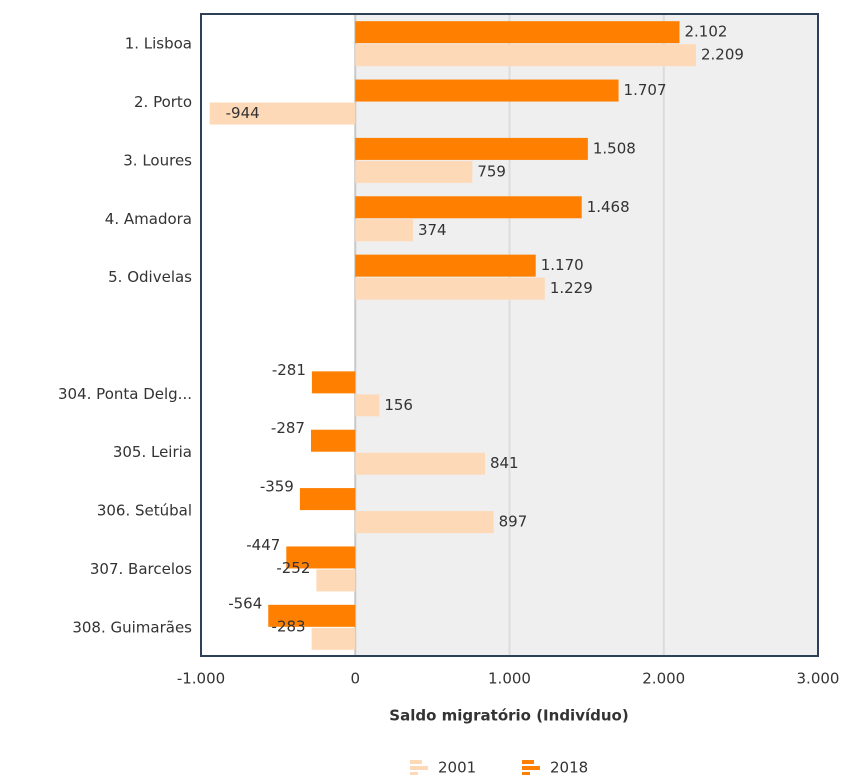 This screenshot has height=776, width=848. Describe the element at coordinates (663, 679) in the screenshot. I see `x-tick-label: 2.000` at that location.